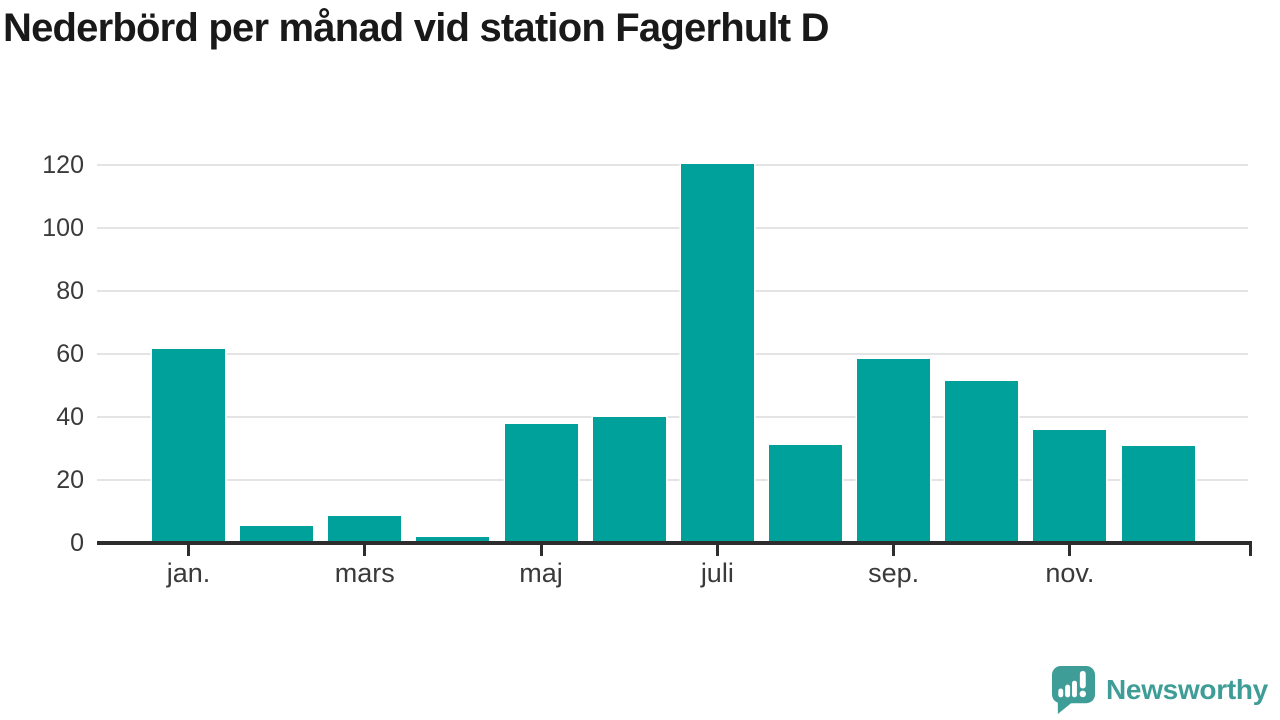 The height and width of the screenshot is (720, 1280). I want to click on x-axis-label: maj, so click(541, 573).